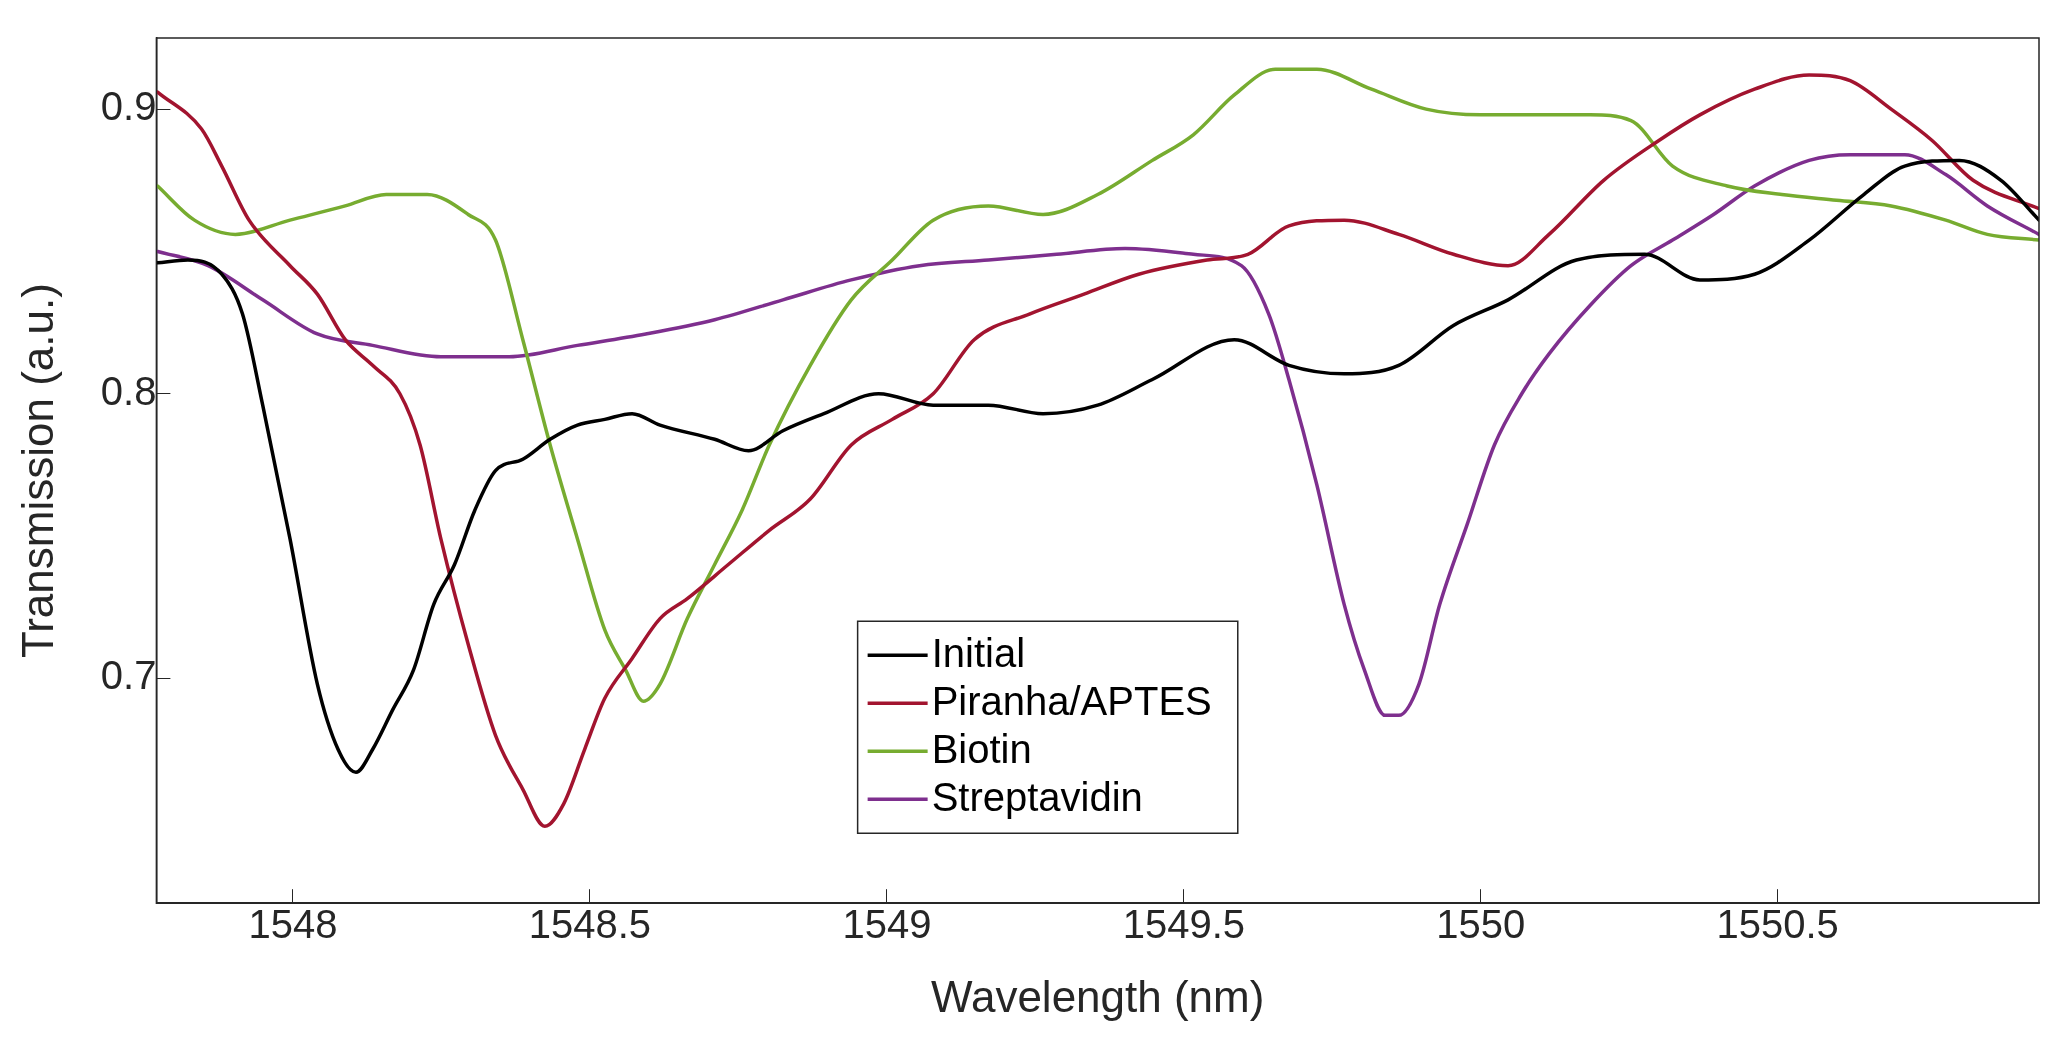 Image resolution: width=2049 pixels, height=1040 pixels. What do you see at coordinates (1183, 924) in the screenshot?
I see `x-tick-label: 1549.5` at bounding box center [1183, 924].